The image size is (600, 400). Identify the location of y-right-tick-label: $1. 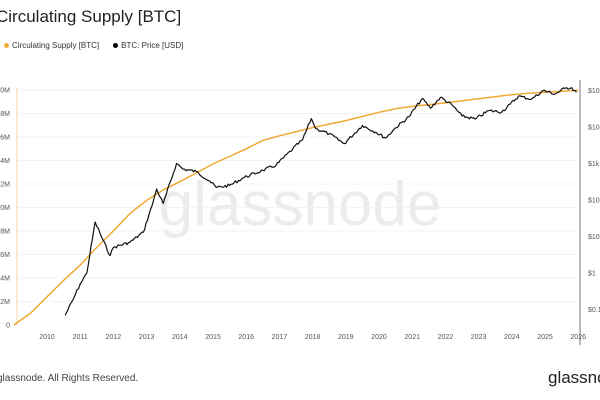
(592, 274).